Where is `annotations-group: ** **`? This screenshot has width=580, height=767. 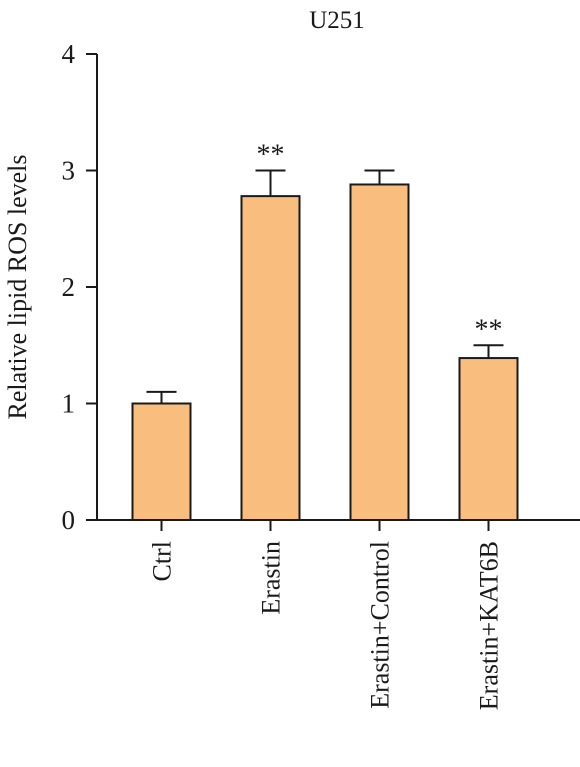
annotations-group: ** ** is located at coordinates (380, 243).